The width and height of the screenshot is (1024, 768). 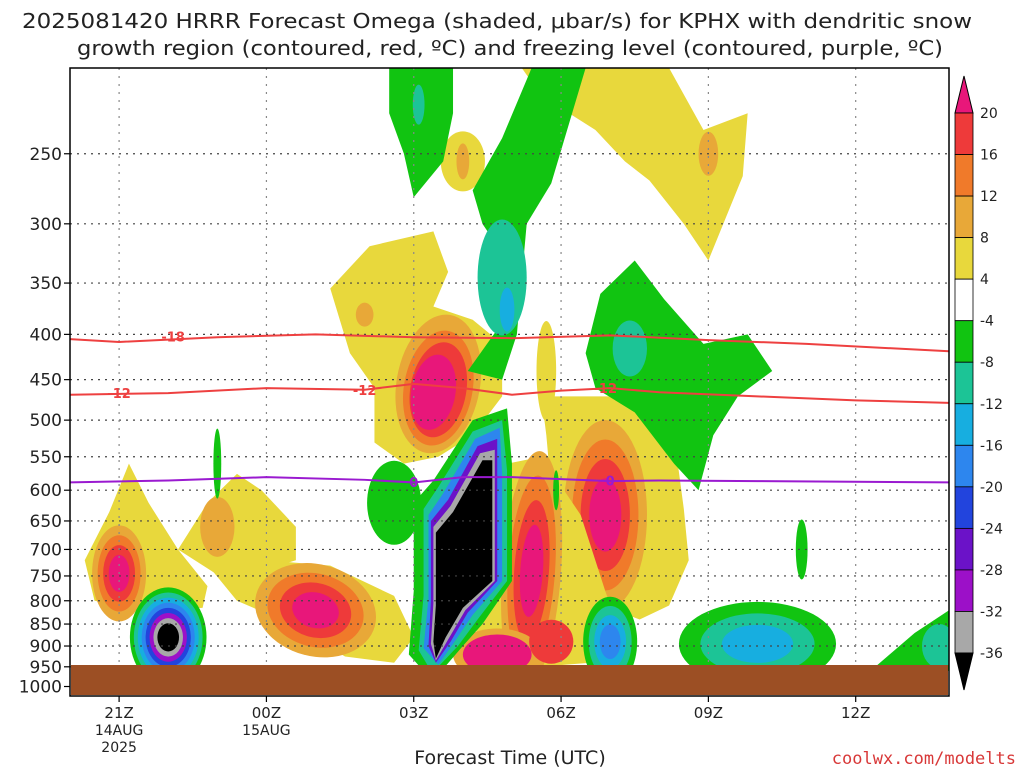 What do you see at coordinates (266, 731) in the screenshot?
I see `x-tick-date: 15AUG` at bounding box center [266, 731].